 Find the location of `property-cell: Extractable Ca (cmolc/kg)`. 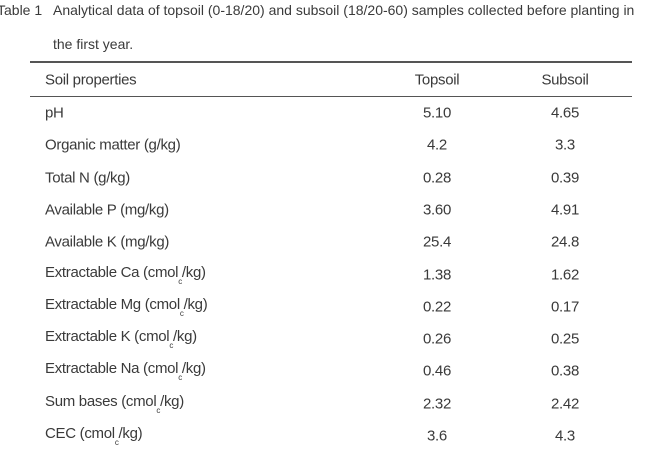

property-cell: Extractable Ca (cmolc/kg) is located at coordinates (125, 275).